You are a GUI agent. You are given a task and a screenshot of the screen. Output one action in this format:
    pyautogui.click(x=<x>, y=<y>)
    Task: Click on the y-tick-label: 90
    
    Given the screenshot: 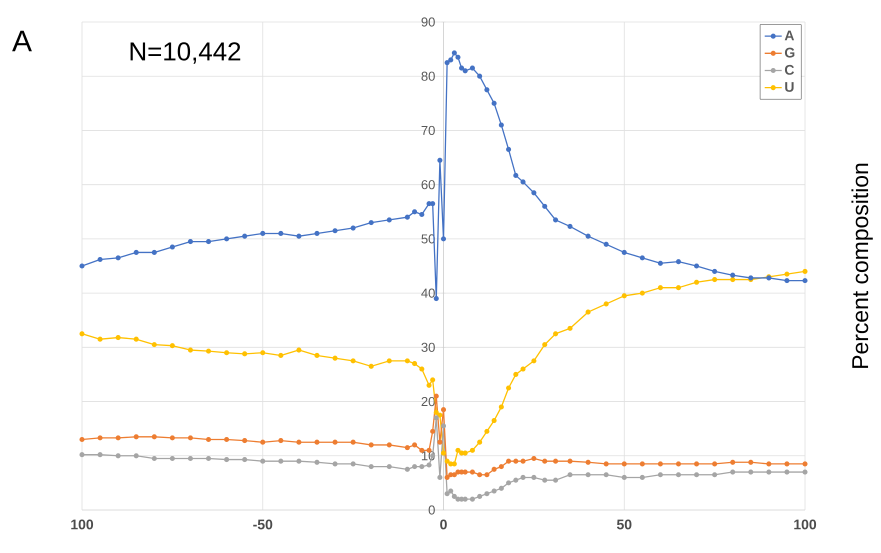 What is the action you would take?
    pyautogui.click(x=428, y=22)
    